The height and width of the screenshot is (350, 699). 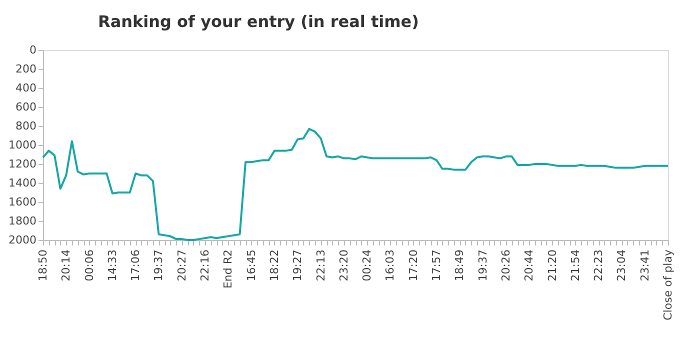 What do you see at coordinates (599, 266) in the screenshot?
I see `x-tick-label: 22:23` at bounding box center [599, 266].